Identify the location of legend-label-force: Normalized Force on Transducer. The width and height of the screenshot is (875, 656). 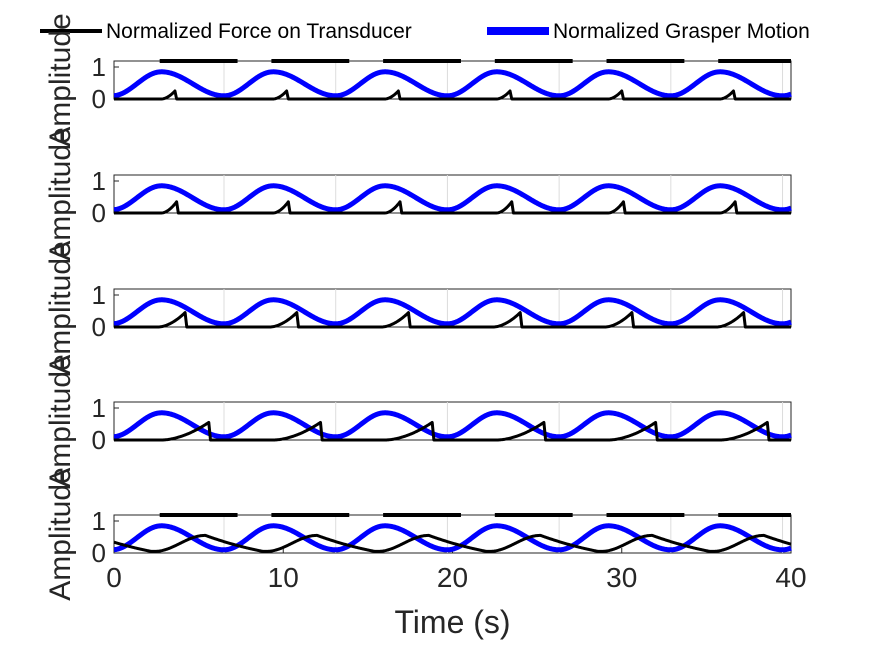
(259, 31).